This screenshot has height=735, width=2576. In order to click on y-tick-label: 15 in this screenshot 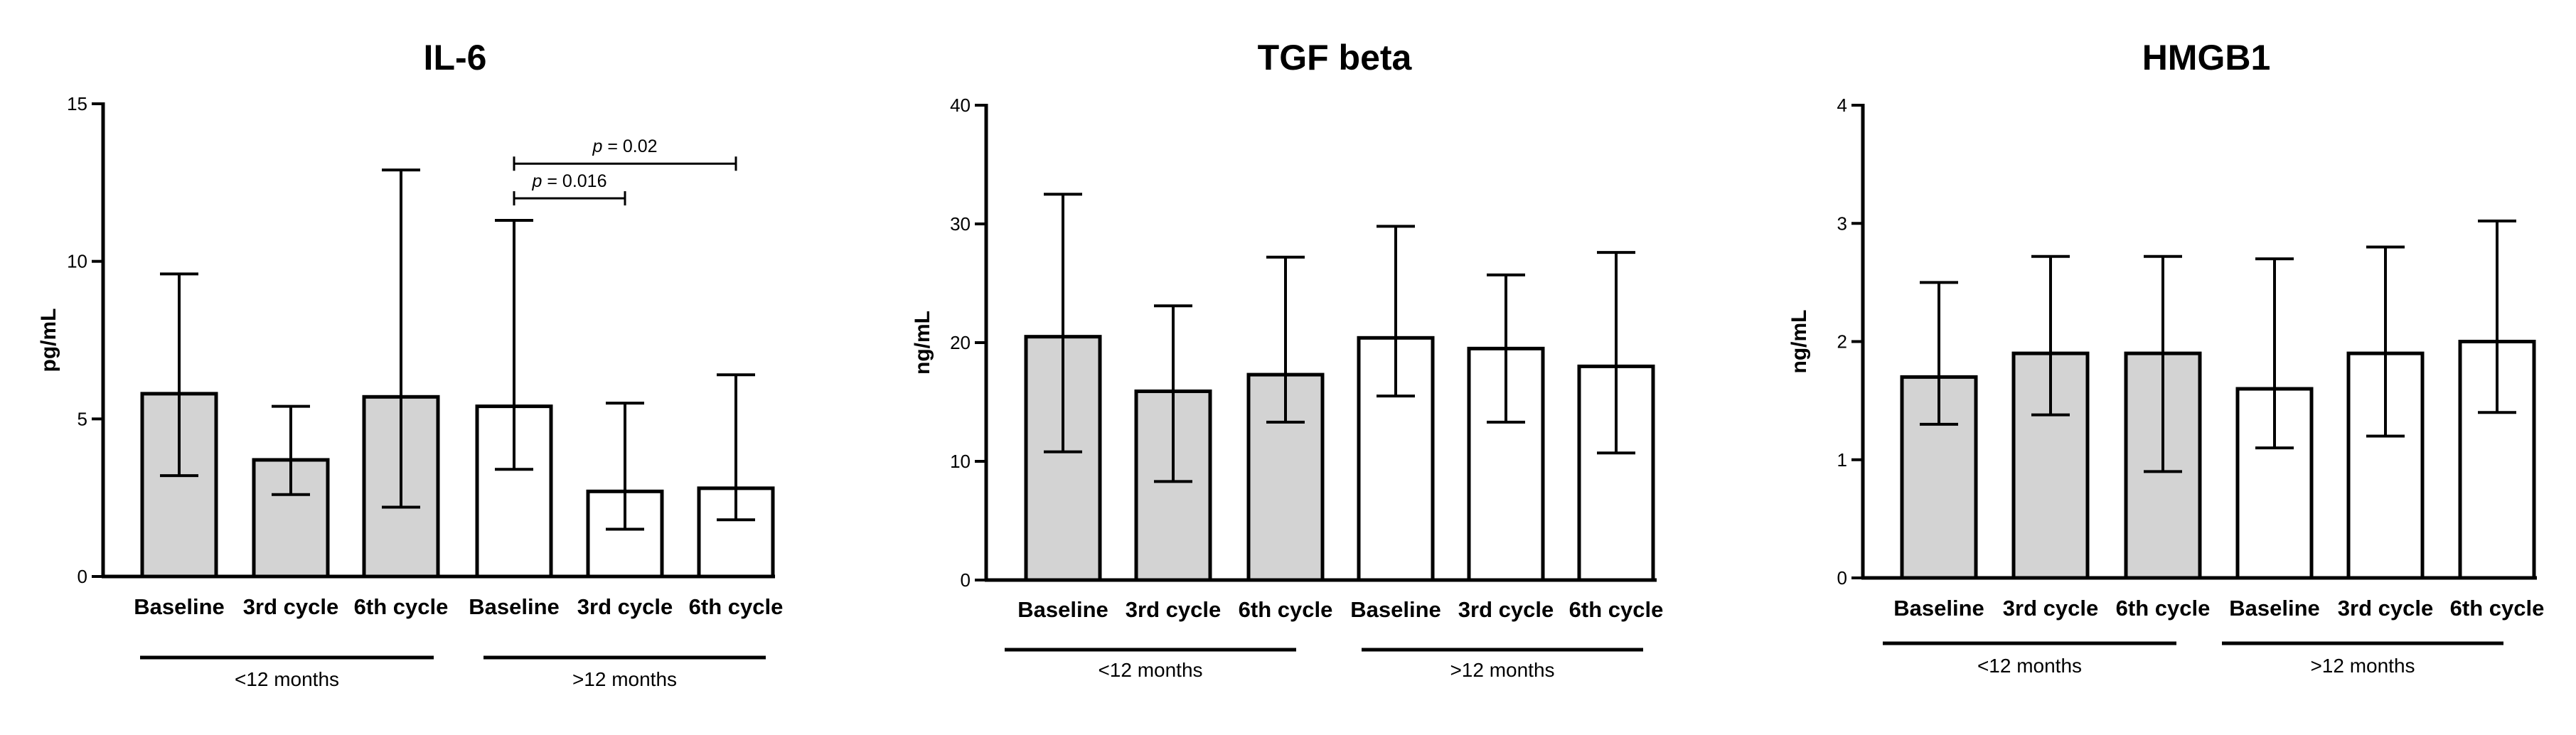, I will do `click(77, 103)`.